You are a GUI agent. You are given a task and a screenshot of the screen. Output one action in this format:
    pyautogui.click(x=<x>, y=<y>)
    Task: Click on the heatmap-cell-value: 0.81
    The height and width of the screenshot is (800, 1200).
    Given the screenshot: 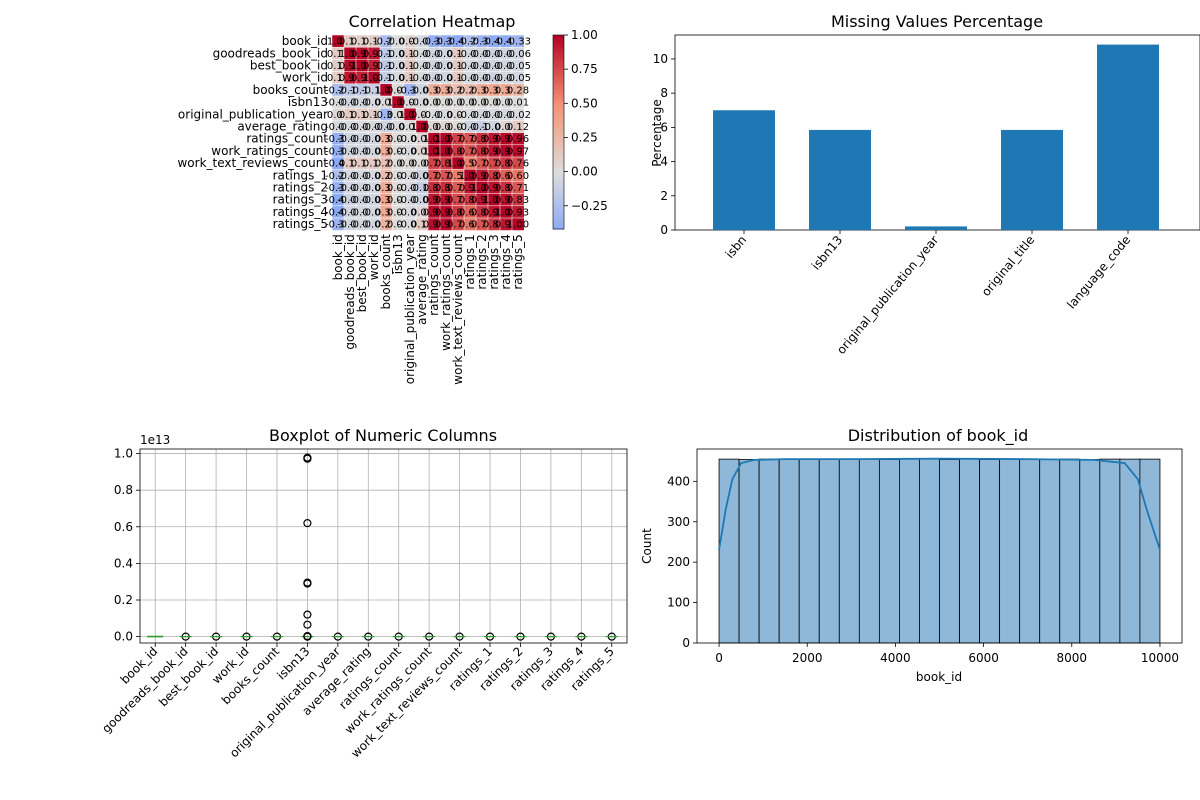 What is the action you would take?
    pyautogui.click(x=458, y=151)
    